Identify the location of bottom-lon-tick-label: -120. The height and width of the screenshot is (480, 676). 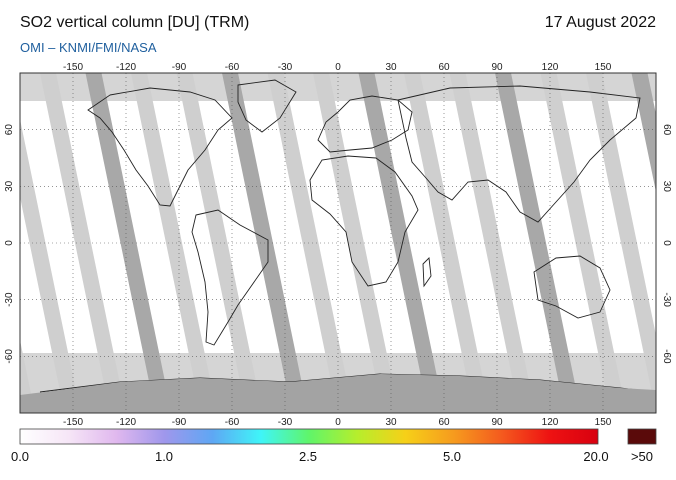
(126, 422).